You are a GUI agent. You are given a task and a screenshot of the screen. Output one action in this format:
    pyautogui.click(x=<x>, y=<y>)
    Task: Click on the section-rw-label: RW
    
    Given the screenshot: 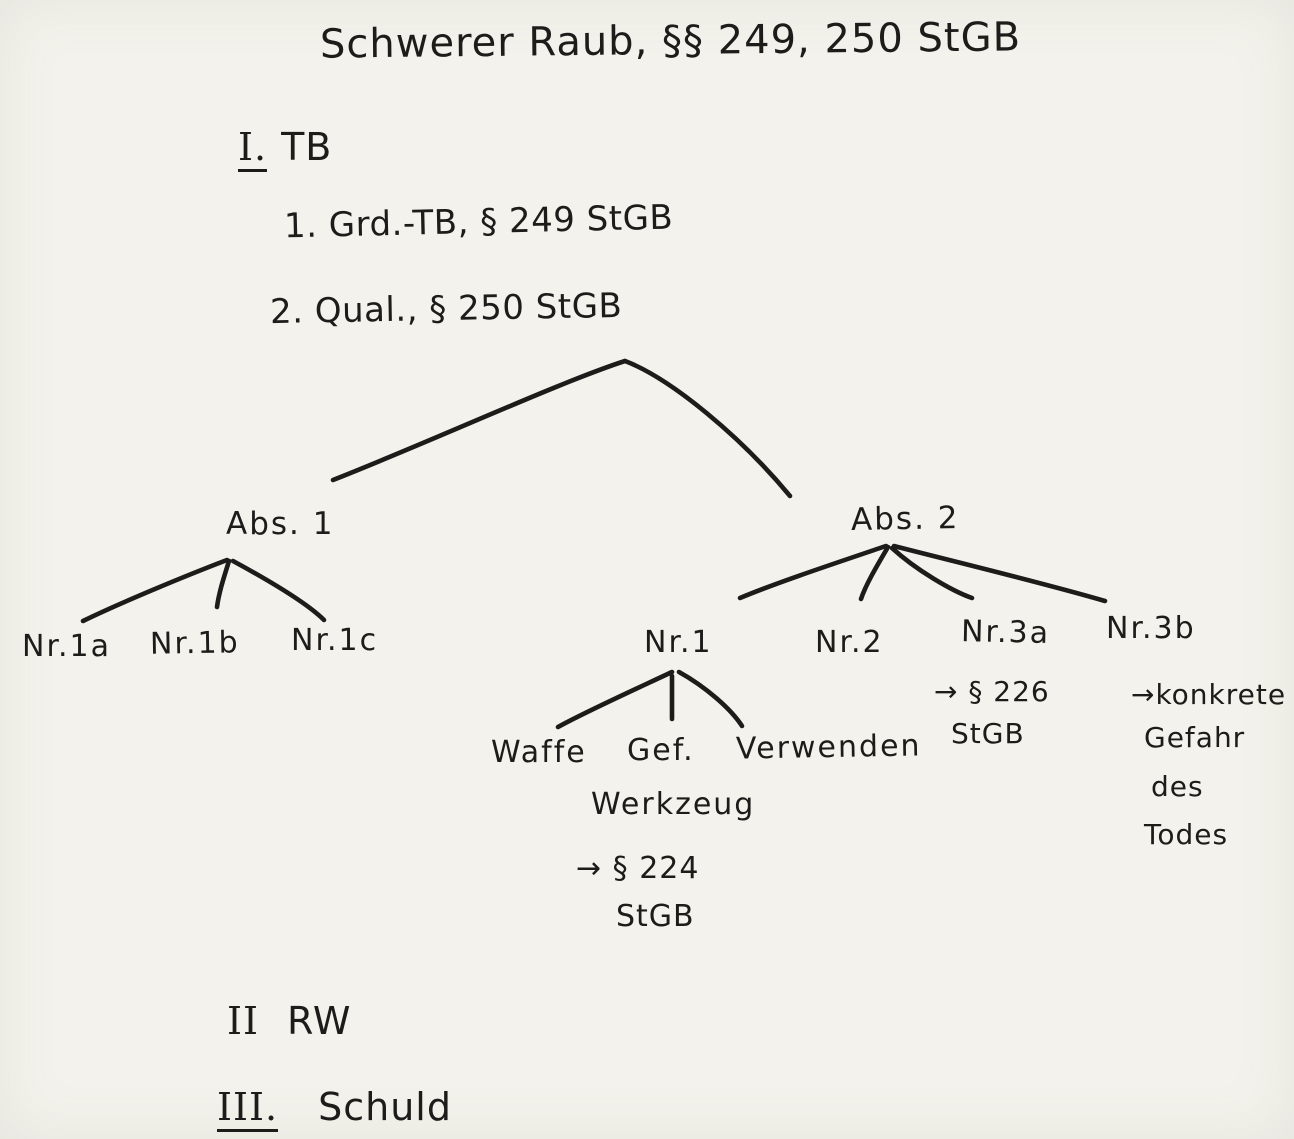 What is the action you would take?
    pyautogui.click(x=319, y=1021)
    